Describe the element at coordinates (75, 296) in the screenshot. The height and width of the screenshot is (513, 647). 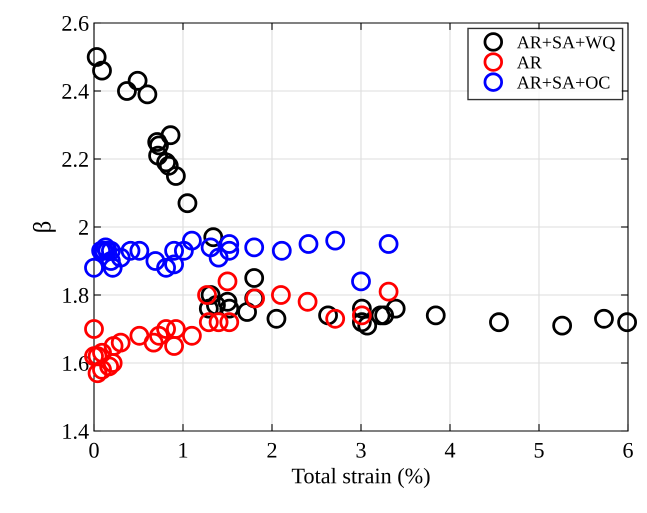
I see `y-tick-label: 1.8` at that location.